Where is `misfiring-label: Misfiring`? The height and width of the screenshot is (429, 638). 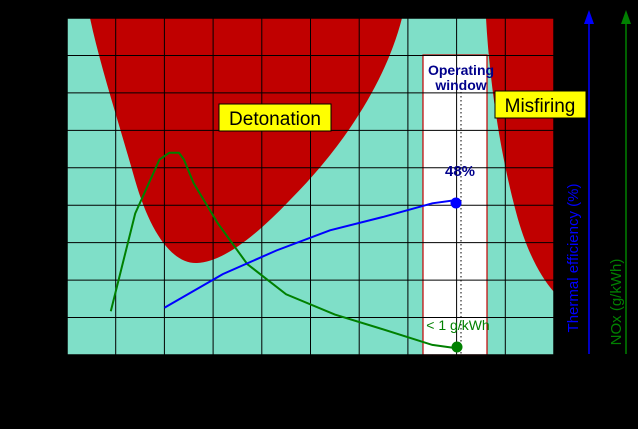 misfiring-label: Misfiring is located at coordinates (540, 106).